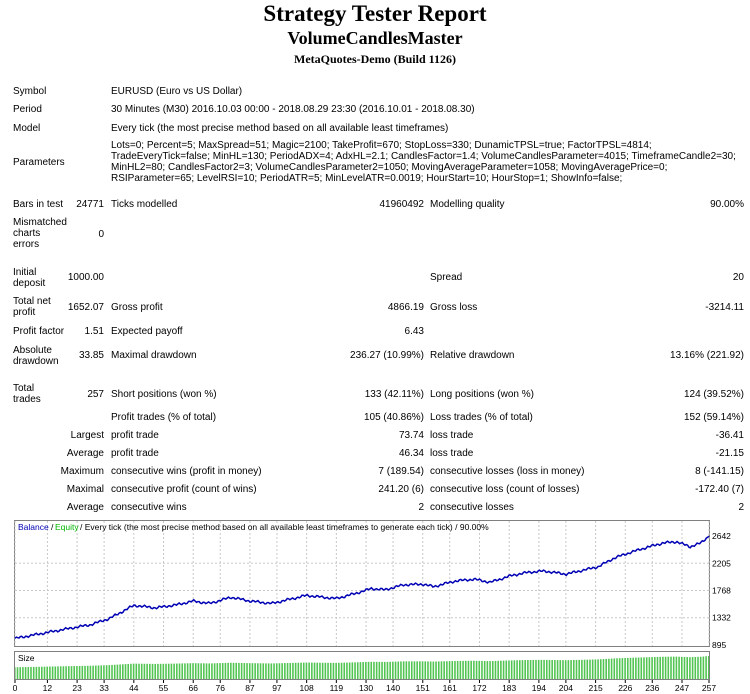  What do you see at coordinates (48, 688) in the screenshot?
I see `x-tick-label: 12` at bounding box center [48, 688].